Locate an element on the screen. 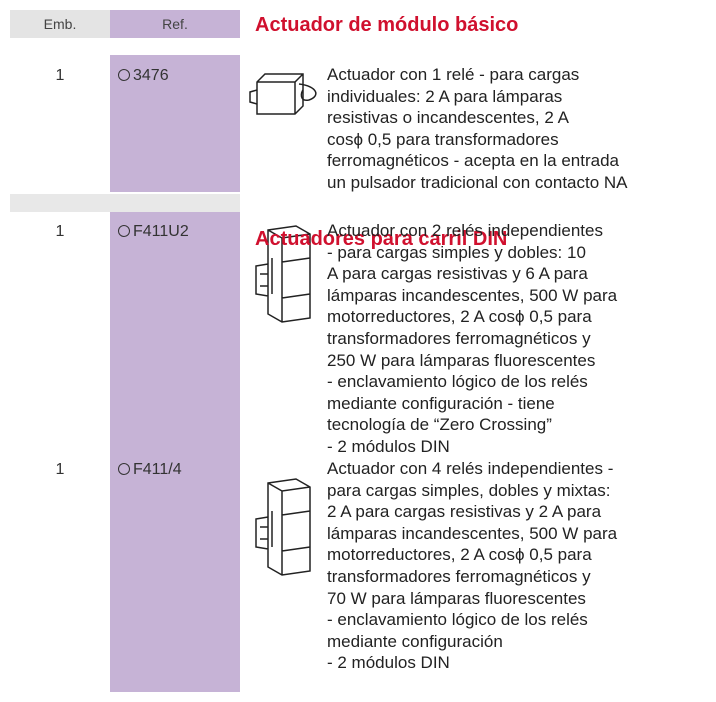 This screenshot has width=716, height=702. ref-column is located at coordinates (175, 452).